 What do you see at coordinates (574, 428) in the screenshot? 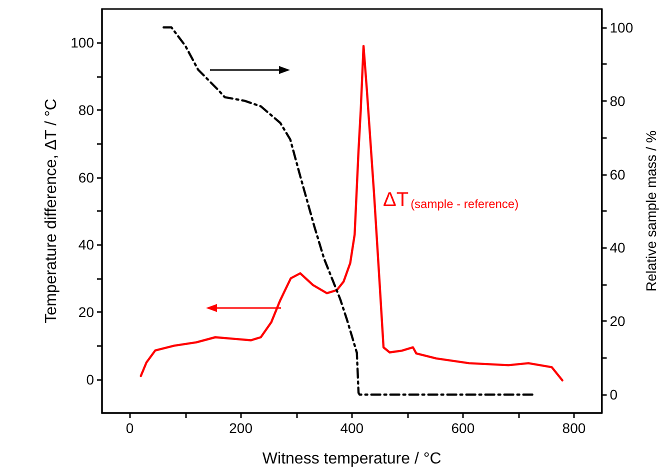
I see `x-tick-label: 800` at bounding box center [574, 428].